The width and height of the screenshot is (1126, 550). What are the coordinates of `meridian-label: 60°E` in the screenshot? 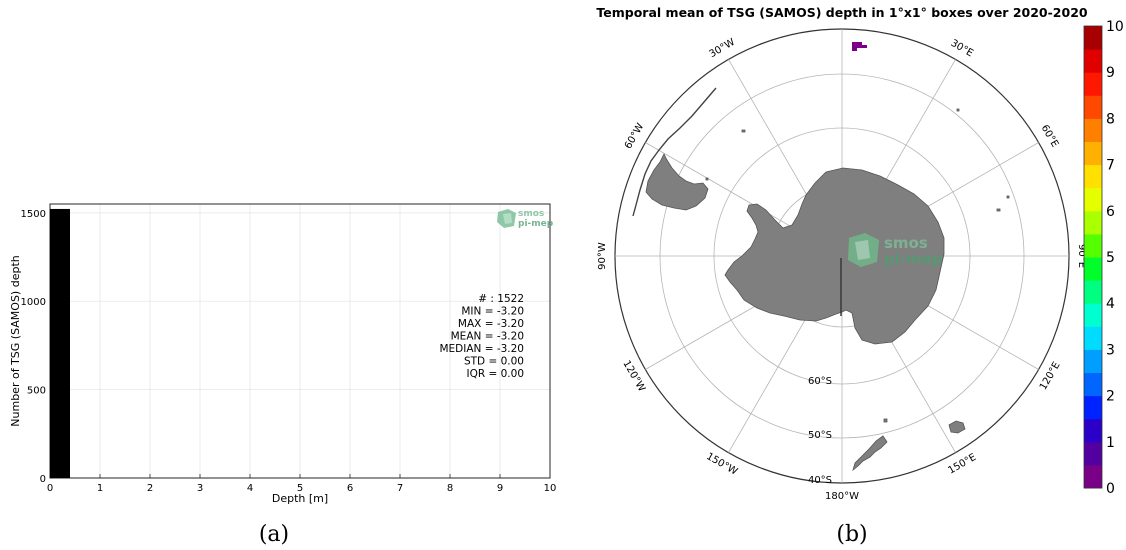 It's located at (1050, 136).